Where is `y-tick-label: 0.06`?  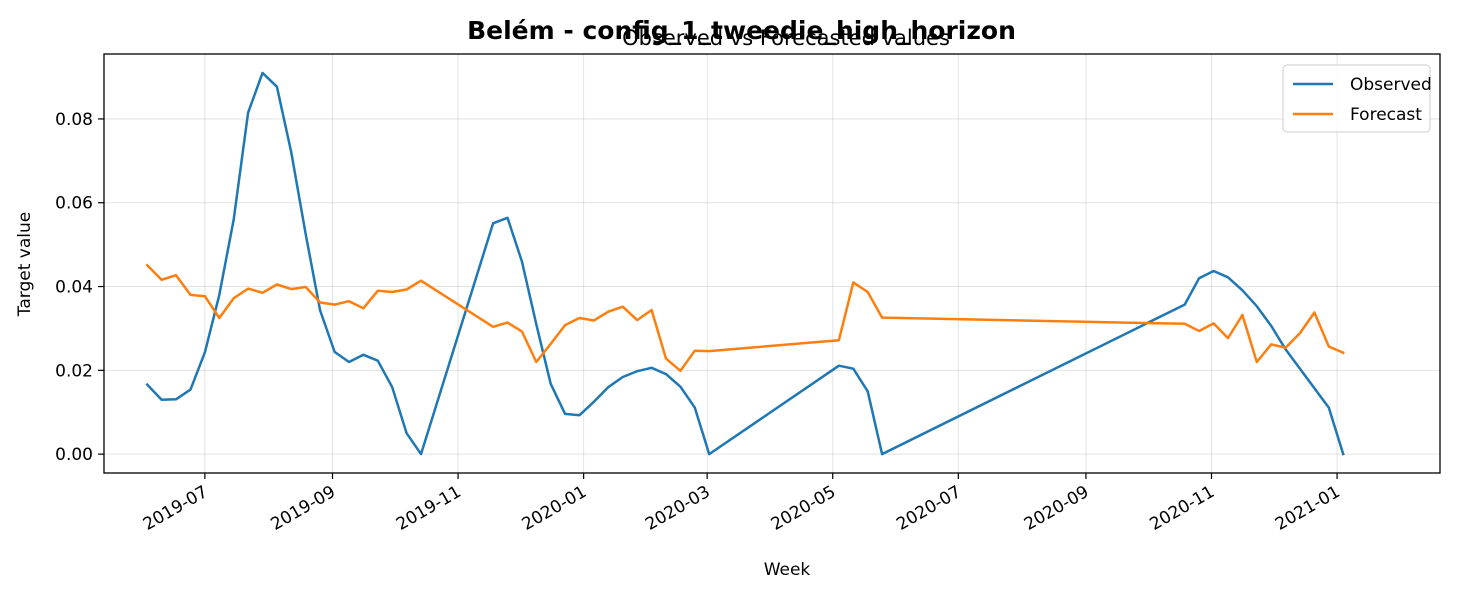 y-tick-label: 0.06 is located at coordinates (74, 204).